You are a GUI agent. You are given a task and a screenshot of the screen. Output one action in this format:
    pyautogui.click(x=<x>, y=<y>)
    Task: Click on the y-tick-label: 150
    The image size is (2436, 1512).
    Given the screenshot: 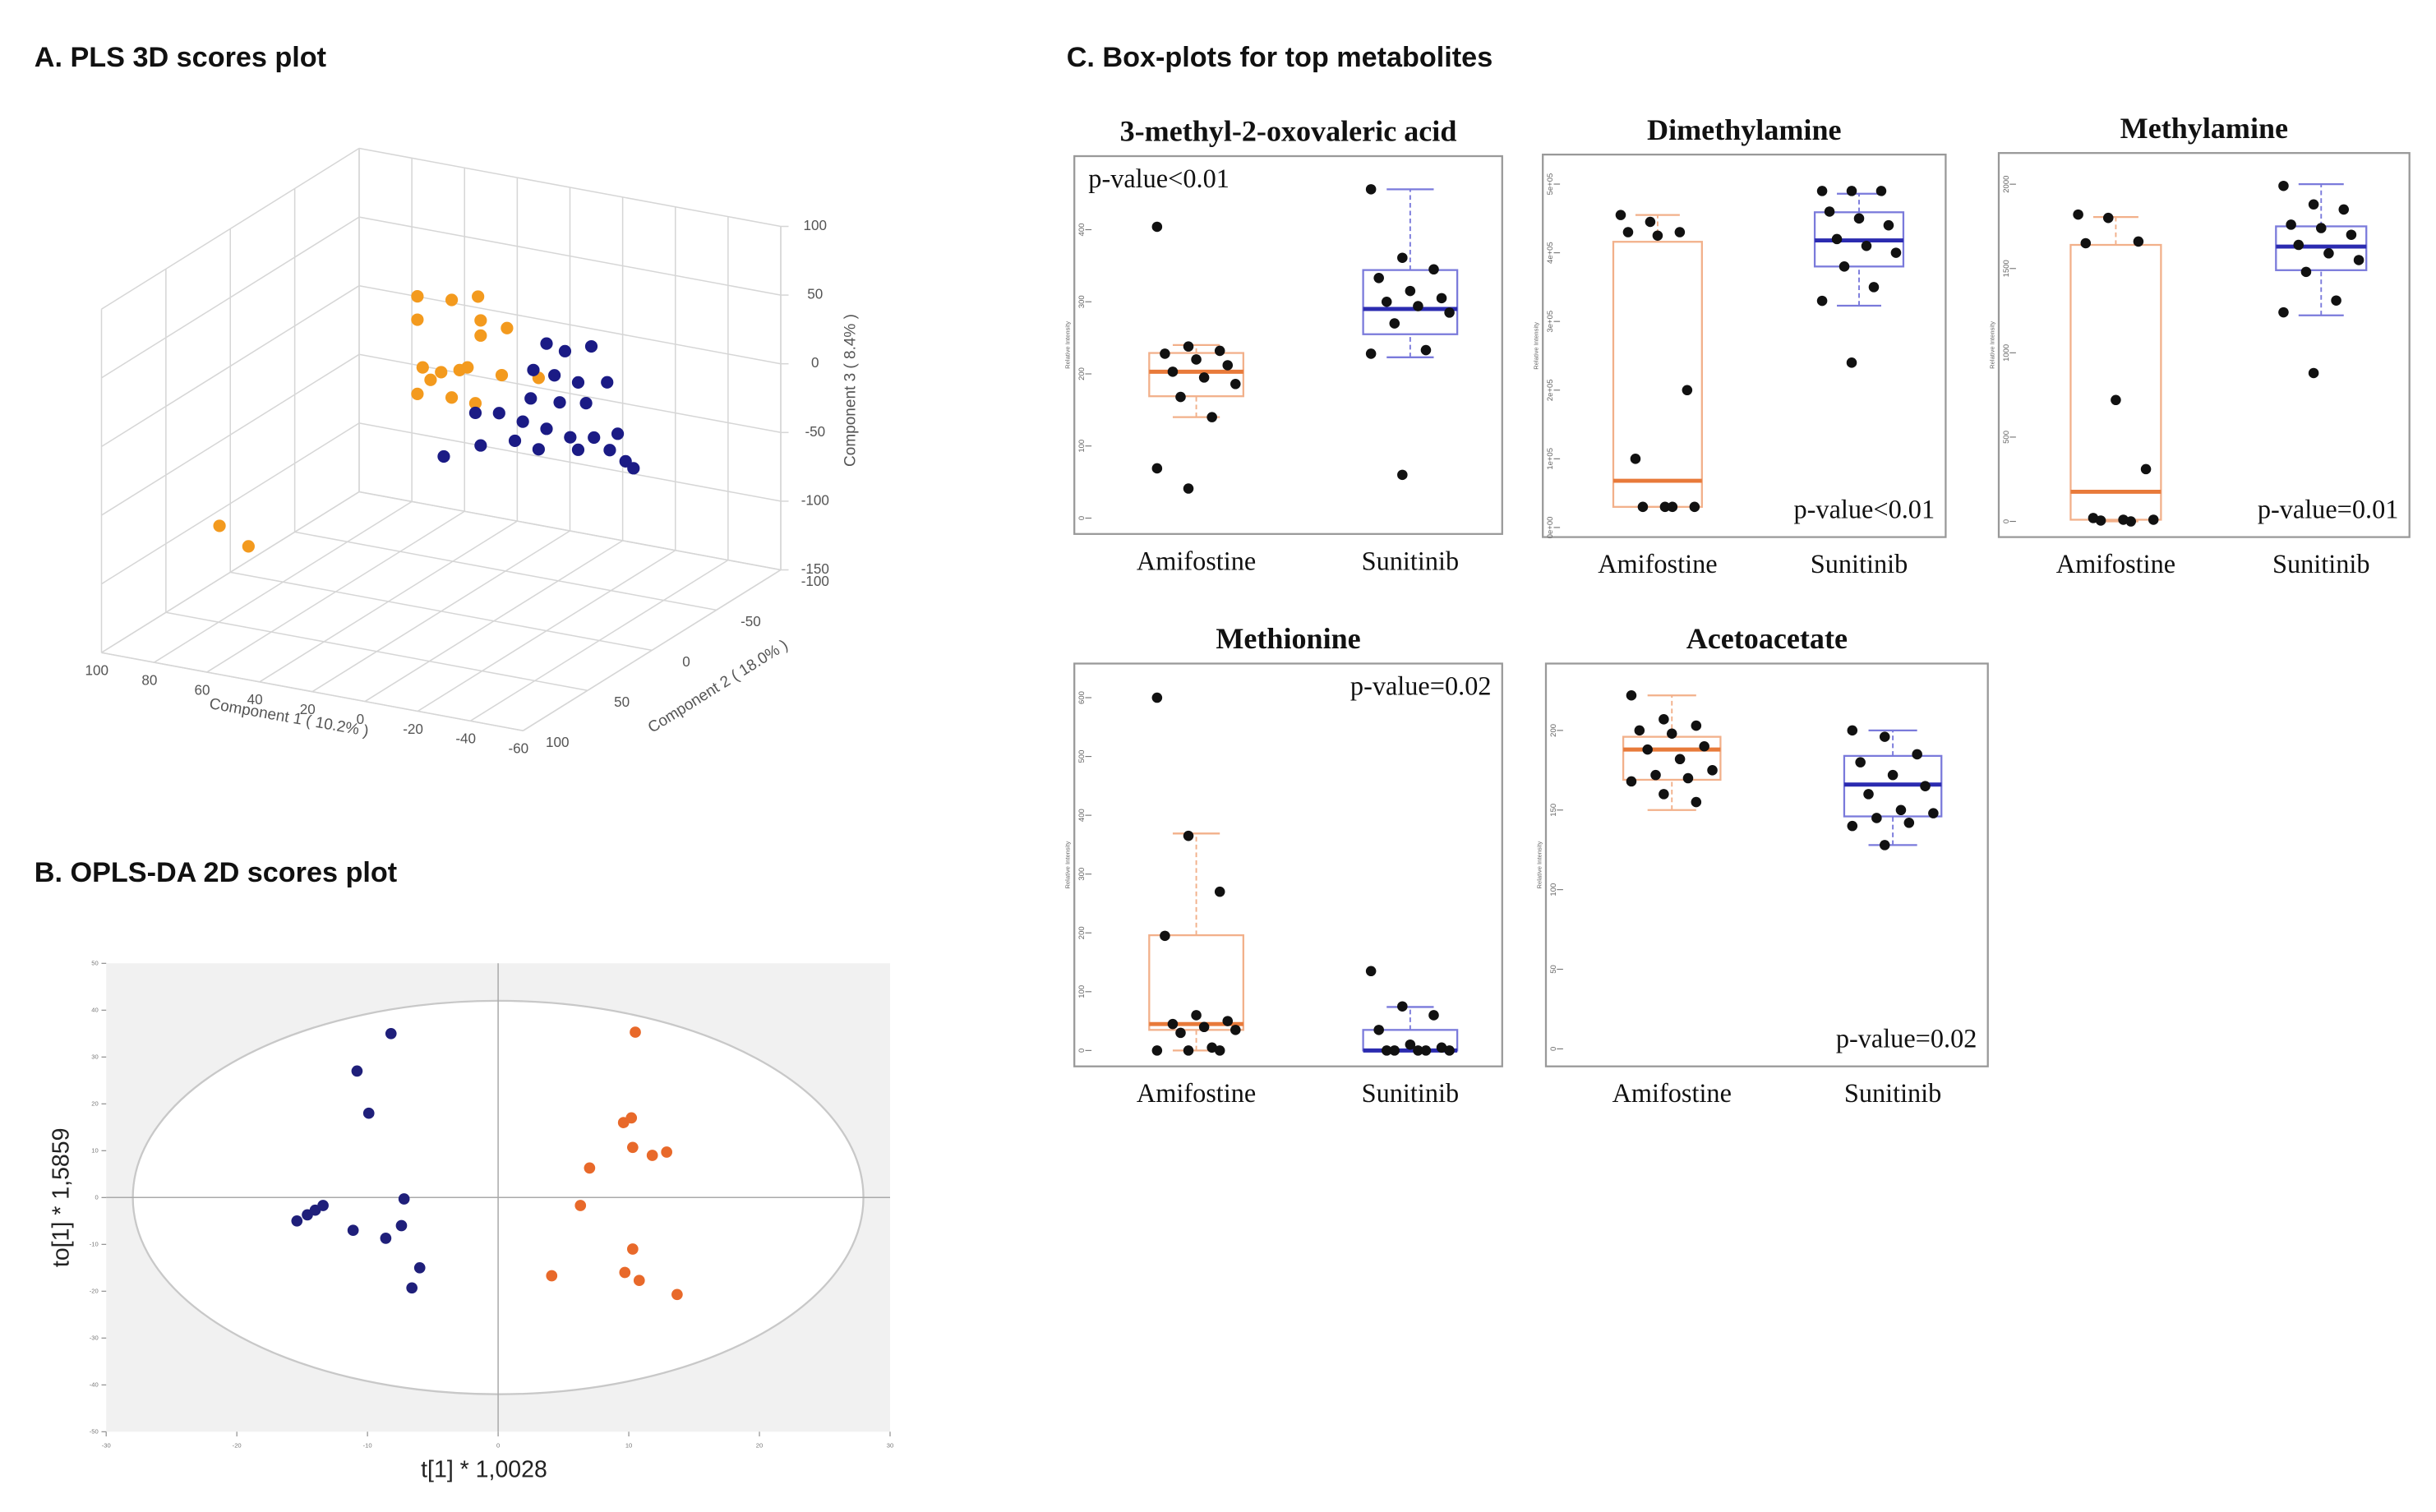 What is the action you would take?
    pyautogui.click(x=1553, y=811)
    